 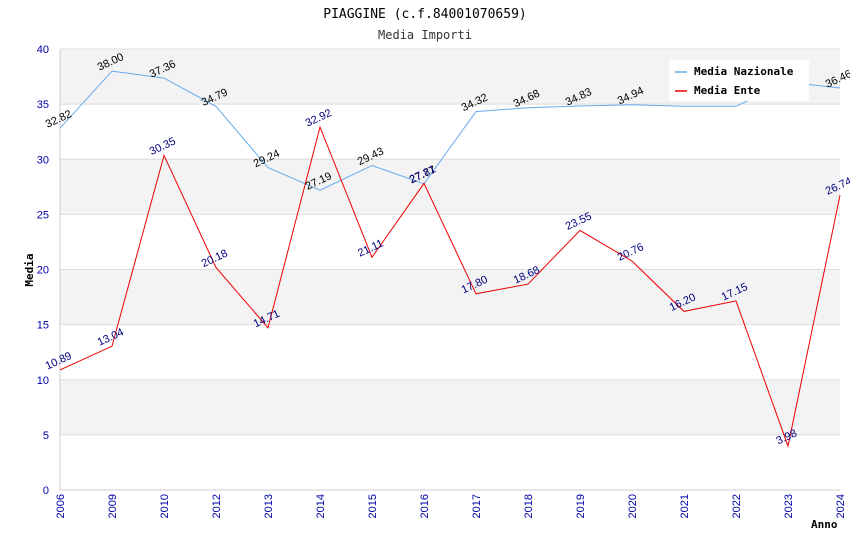 What do you see at coordinates (737, 506) in the screenshot?
I see `x-tick-label: 2022` at bounding box center [737, 506].